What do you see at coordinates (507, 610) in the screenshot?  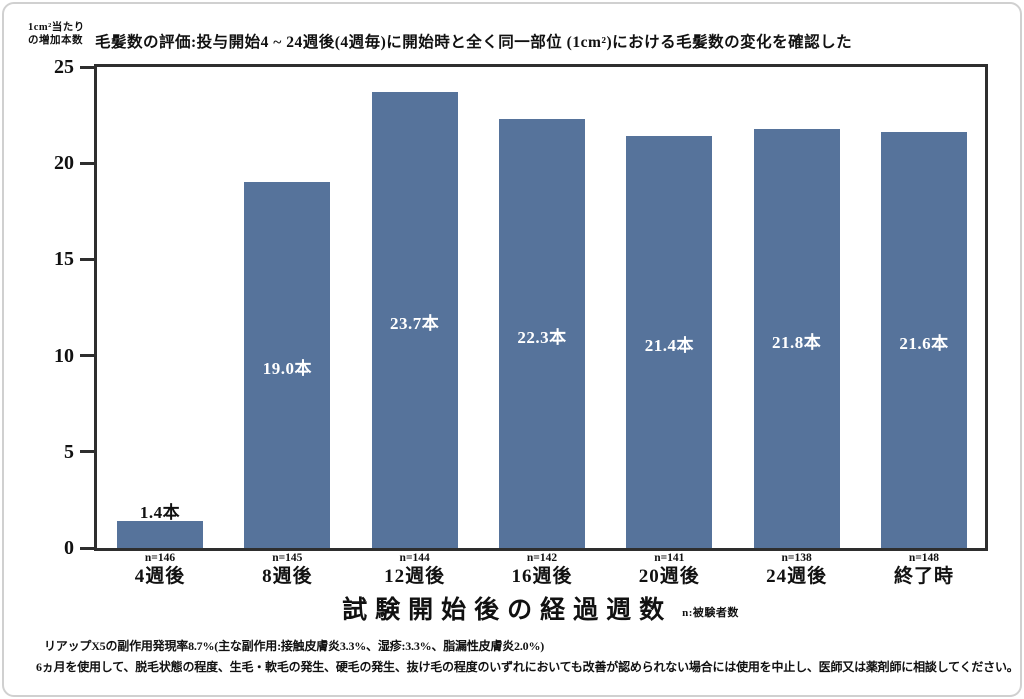 I see `x-axis-title: 試験開始後の経過週数` at bounding box center [507, 610].